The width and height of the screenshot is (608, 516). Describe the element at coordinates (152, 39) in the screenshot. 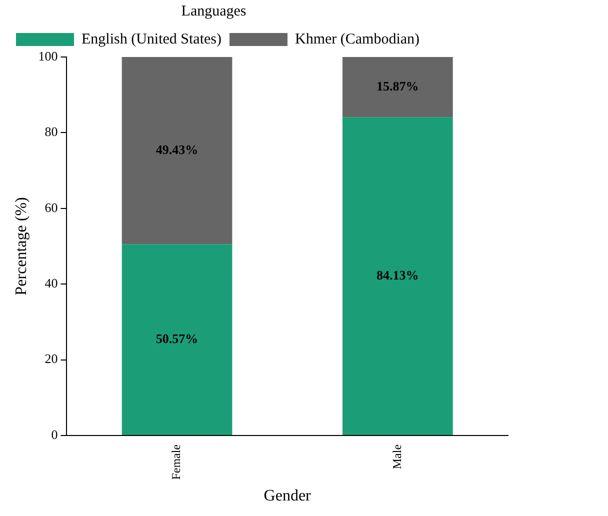

I see `legend-label: English (United States)` at that location.